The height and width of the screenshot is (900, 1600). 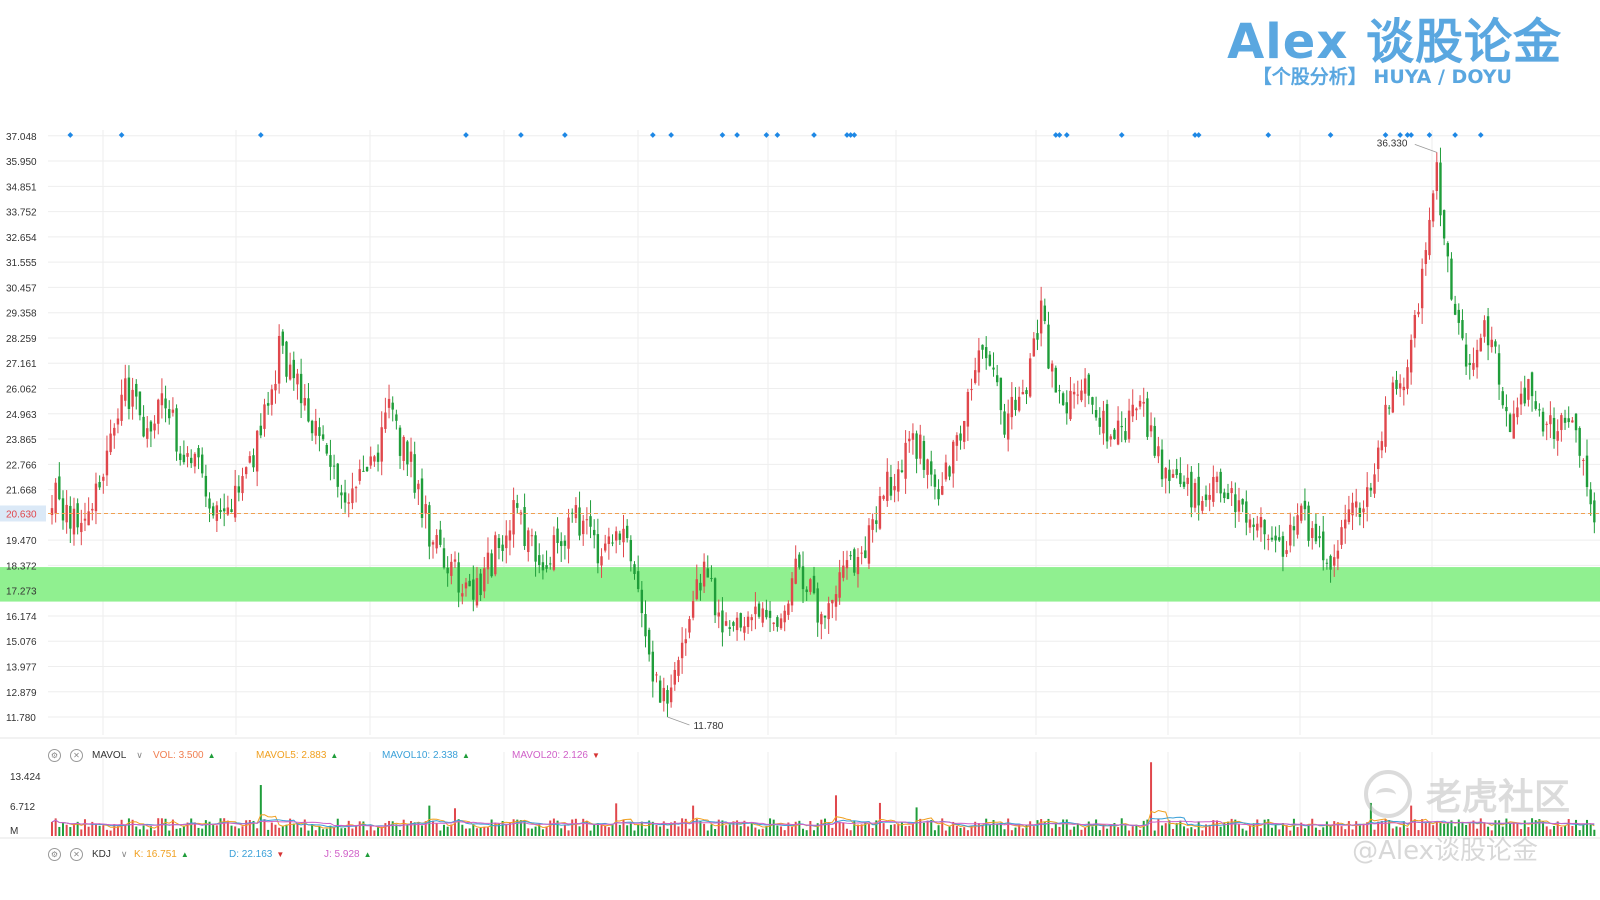 What do you see at coordinates (21, 162) in the screenshot?
I see `price-tick-label: 35.950` at bounding box center [21, 162].